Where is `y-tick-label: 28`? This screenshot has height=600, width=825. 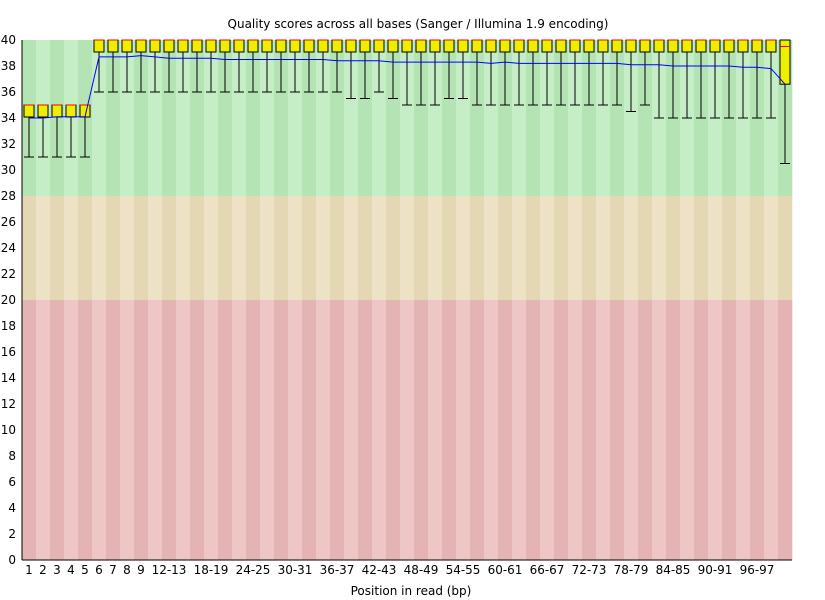 y-tick-label: 28 is located at coordinates (8, 196).